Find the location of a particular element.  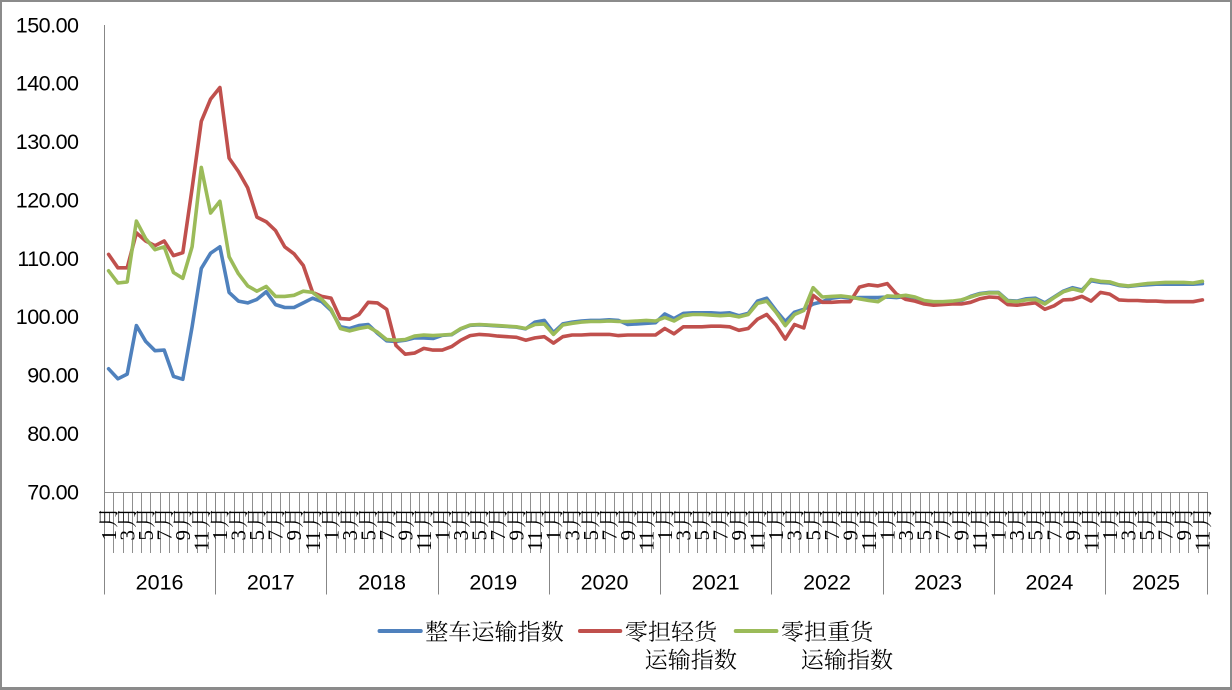

svg-text: 2017 is located at coordinates (271, 583).